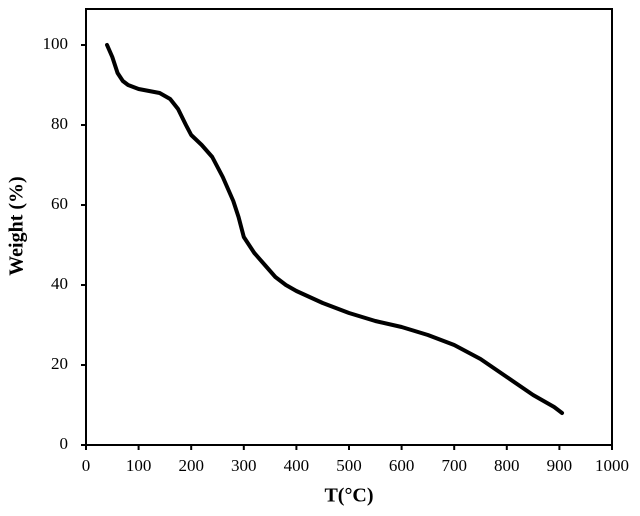  What do you see at coordinates (402, 465) in the screenshot?
I see `x-tick-label: 600` at bounding box center [402, 465].